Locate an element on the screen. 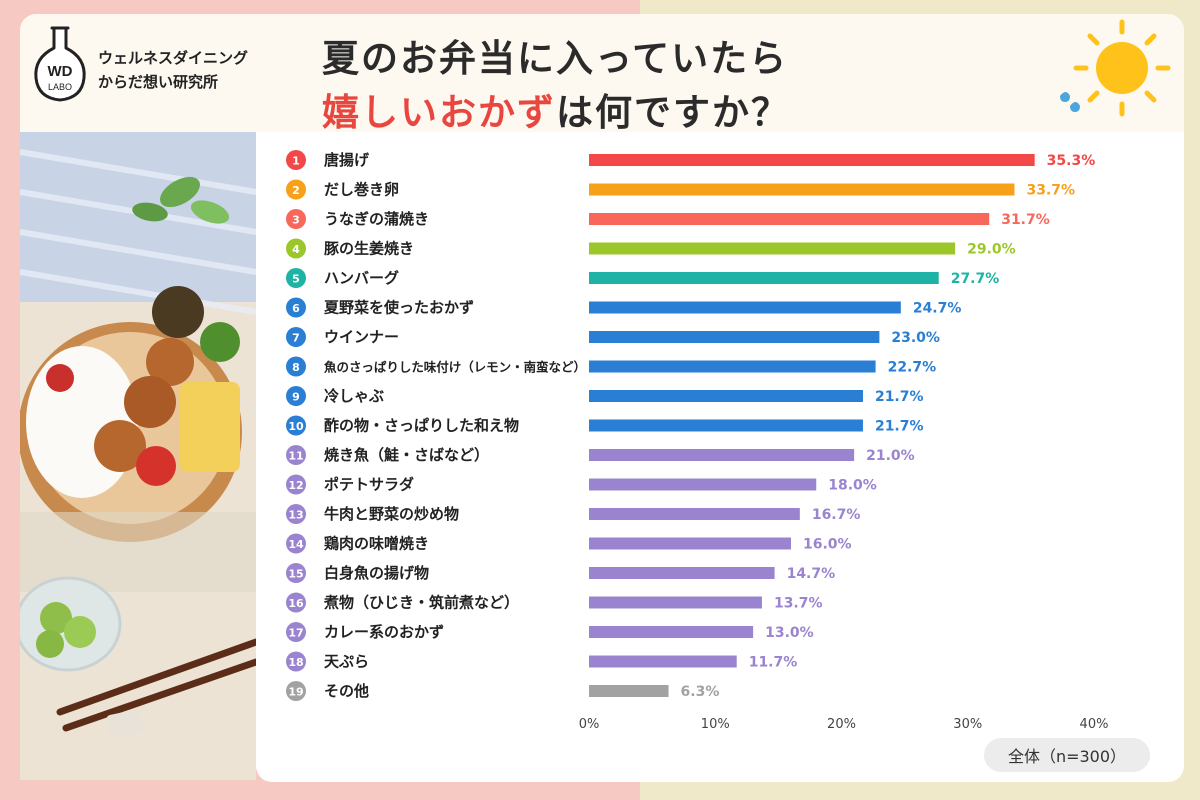  x-tick-label: 30% is located at coordinates (967, 724).